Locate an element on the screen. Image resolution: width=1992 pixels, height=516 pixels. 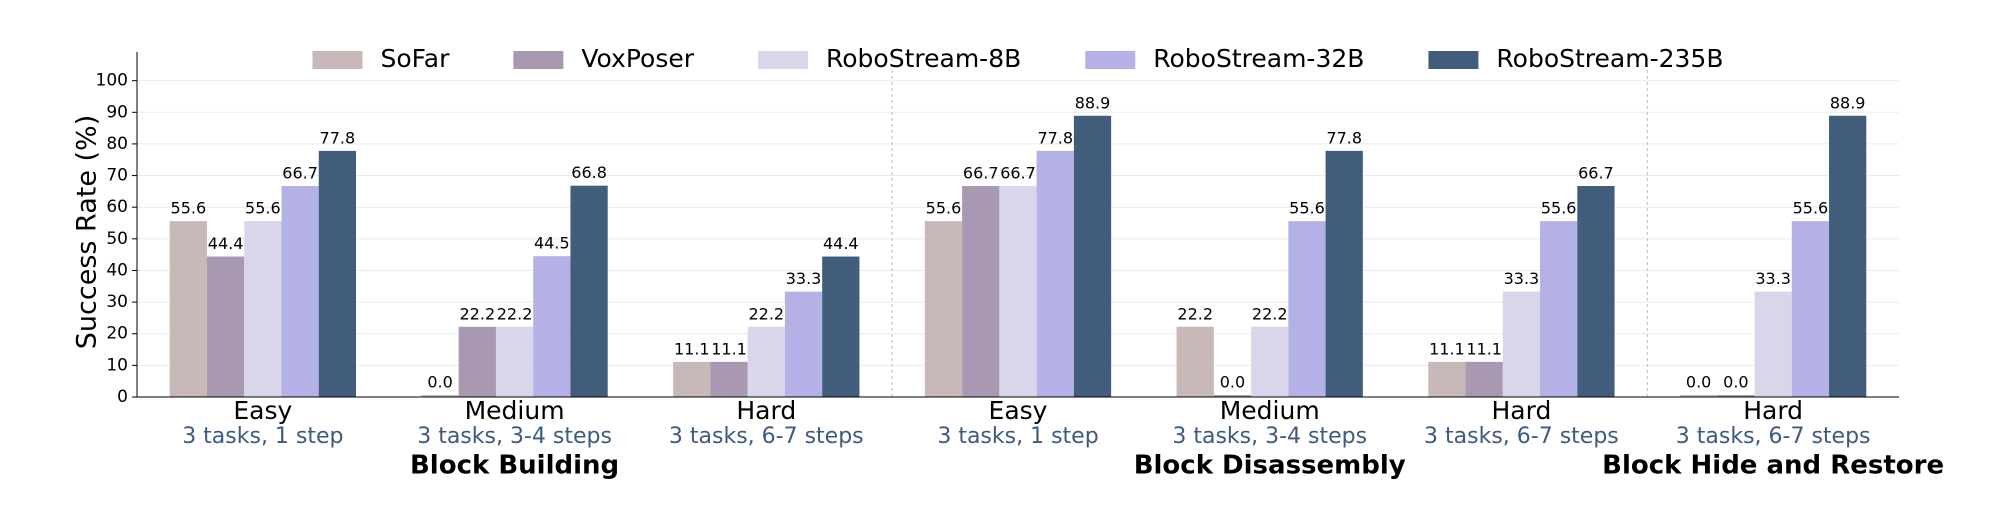
y-tick-label: 70 is located at coordinates (117, 176).